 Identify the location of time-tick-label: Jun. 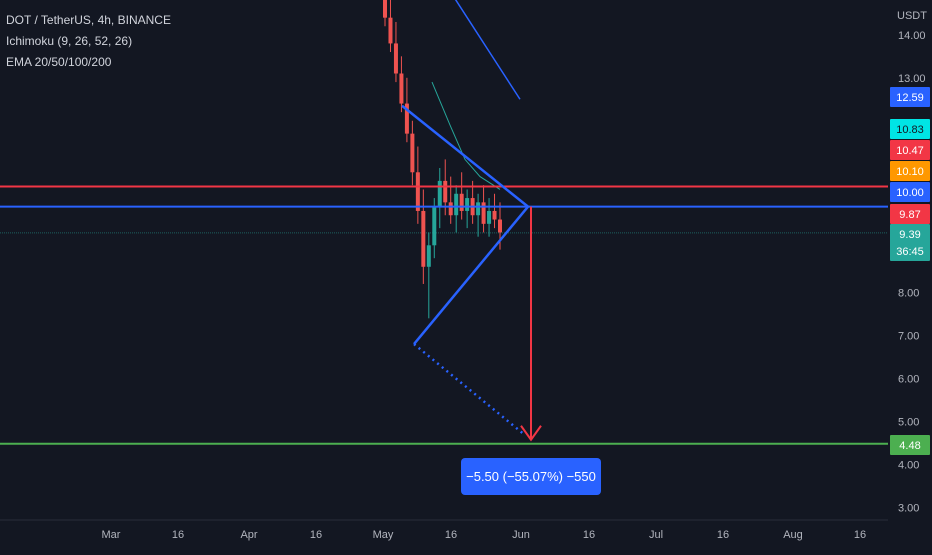
(521, 535).